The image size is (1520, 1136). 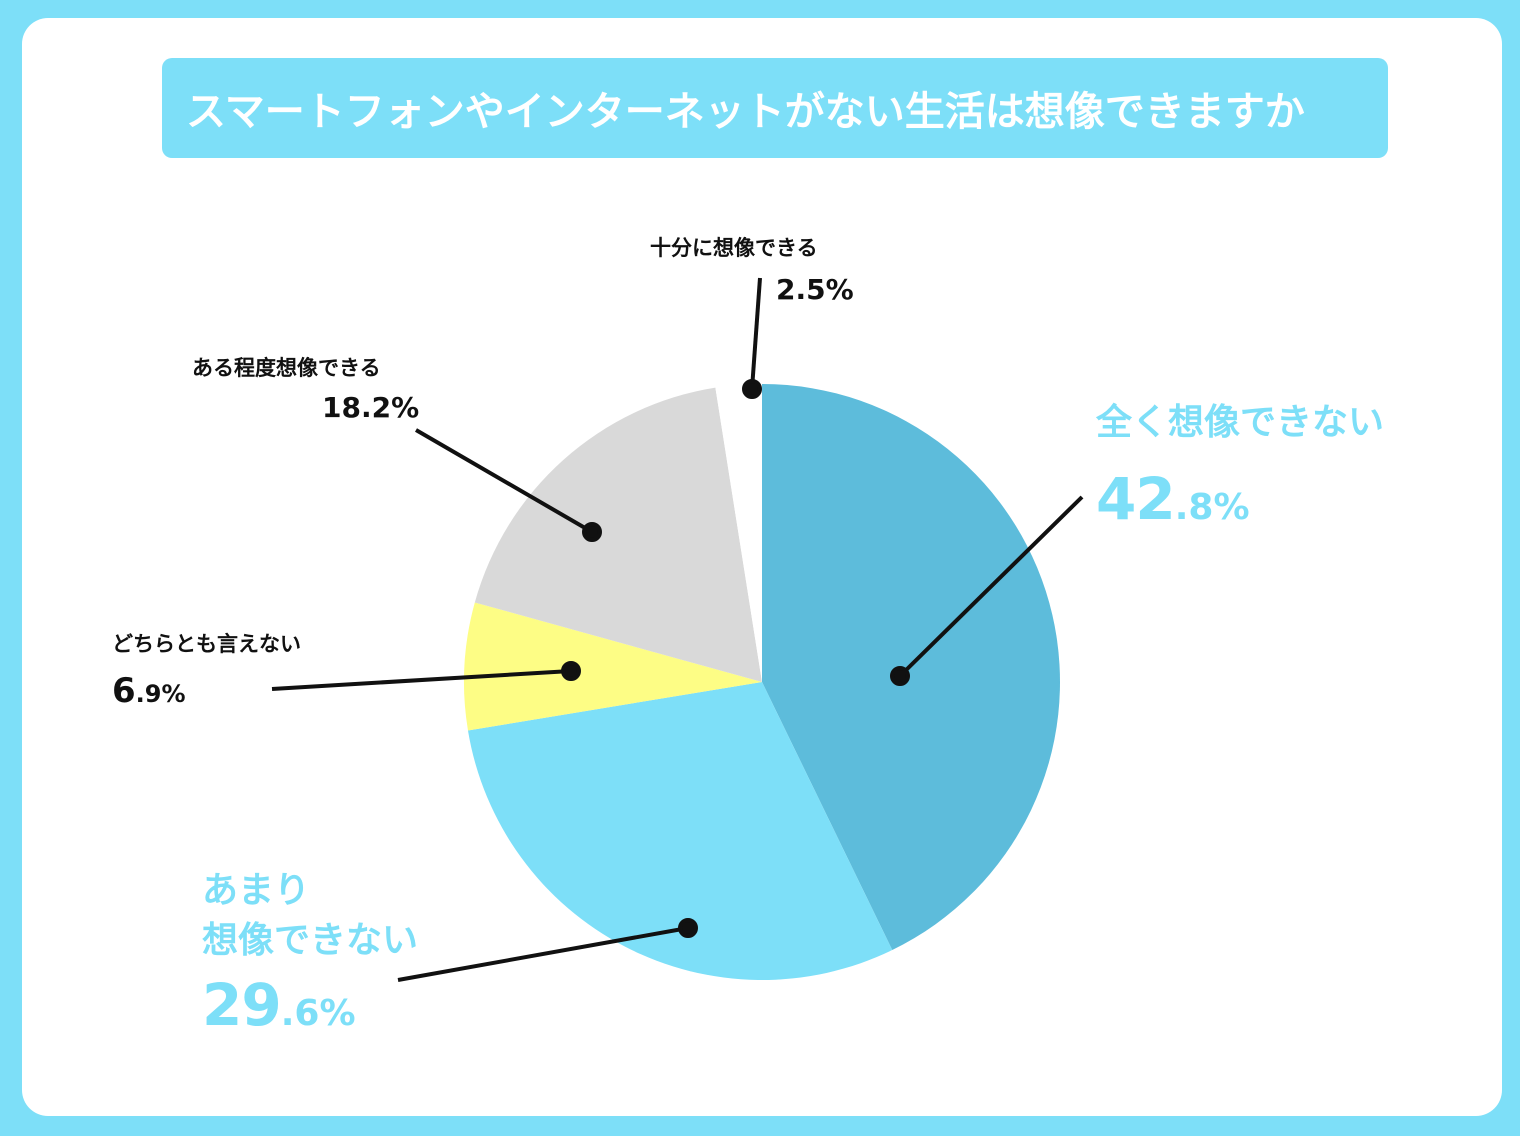 I want to click on leader-line-s2, so click(x=421, y=680).